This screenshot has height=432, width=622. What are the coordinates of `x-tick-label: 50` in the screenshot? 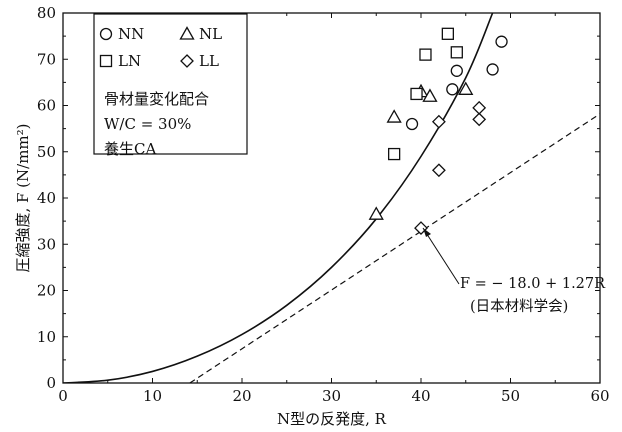 It's located at (510, 396).